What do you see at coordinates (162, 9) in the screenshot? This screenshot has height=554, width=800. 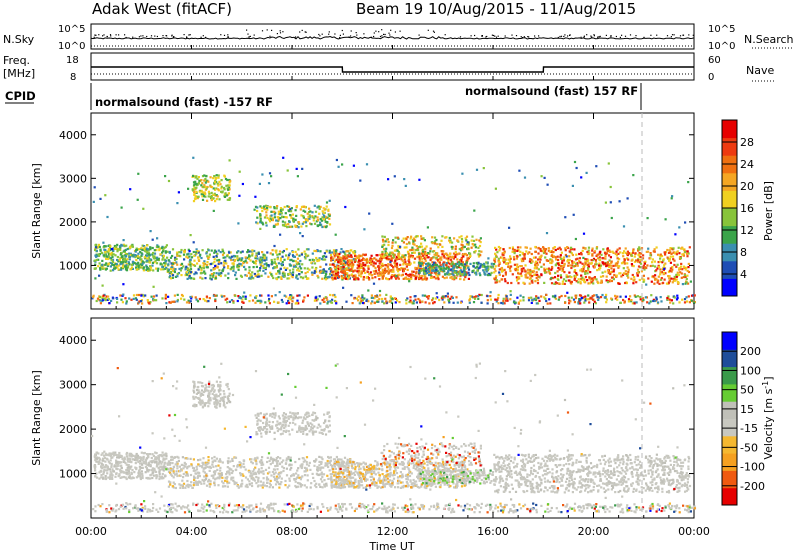 I see `plot-title: Adak West (fitACF)` at bounding box center [162, 9].